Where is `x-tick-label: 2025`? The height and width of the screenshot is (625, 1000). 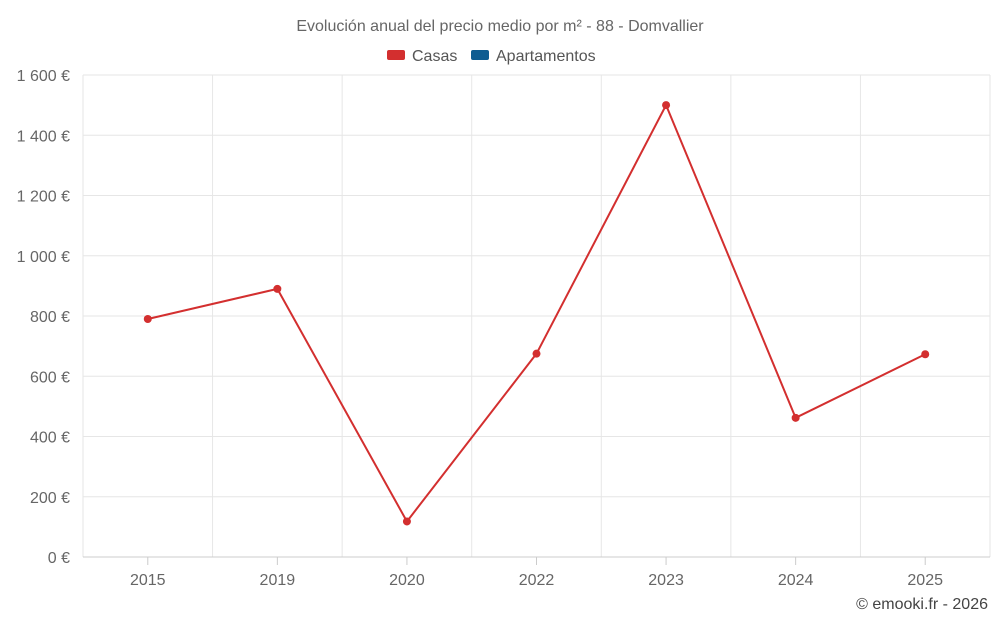
x-tick-label: 2025 is located at coordinates (925, 580).